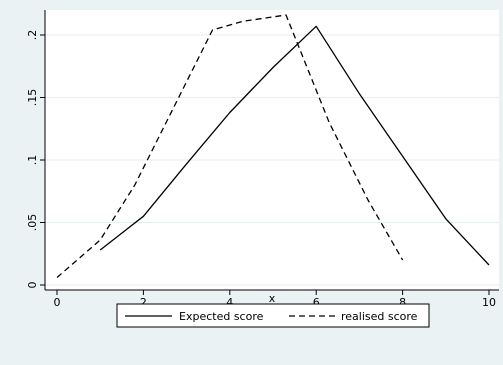 The width and height of the screenshot is (503, 365). What do you see at coordinates (272, 298) in the screenshot?
I see `x-axis-title: x` at bounding box center [272, 298].